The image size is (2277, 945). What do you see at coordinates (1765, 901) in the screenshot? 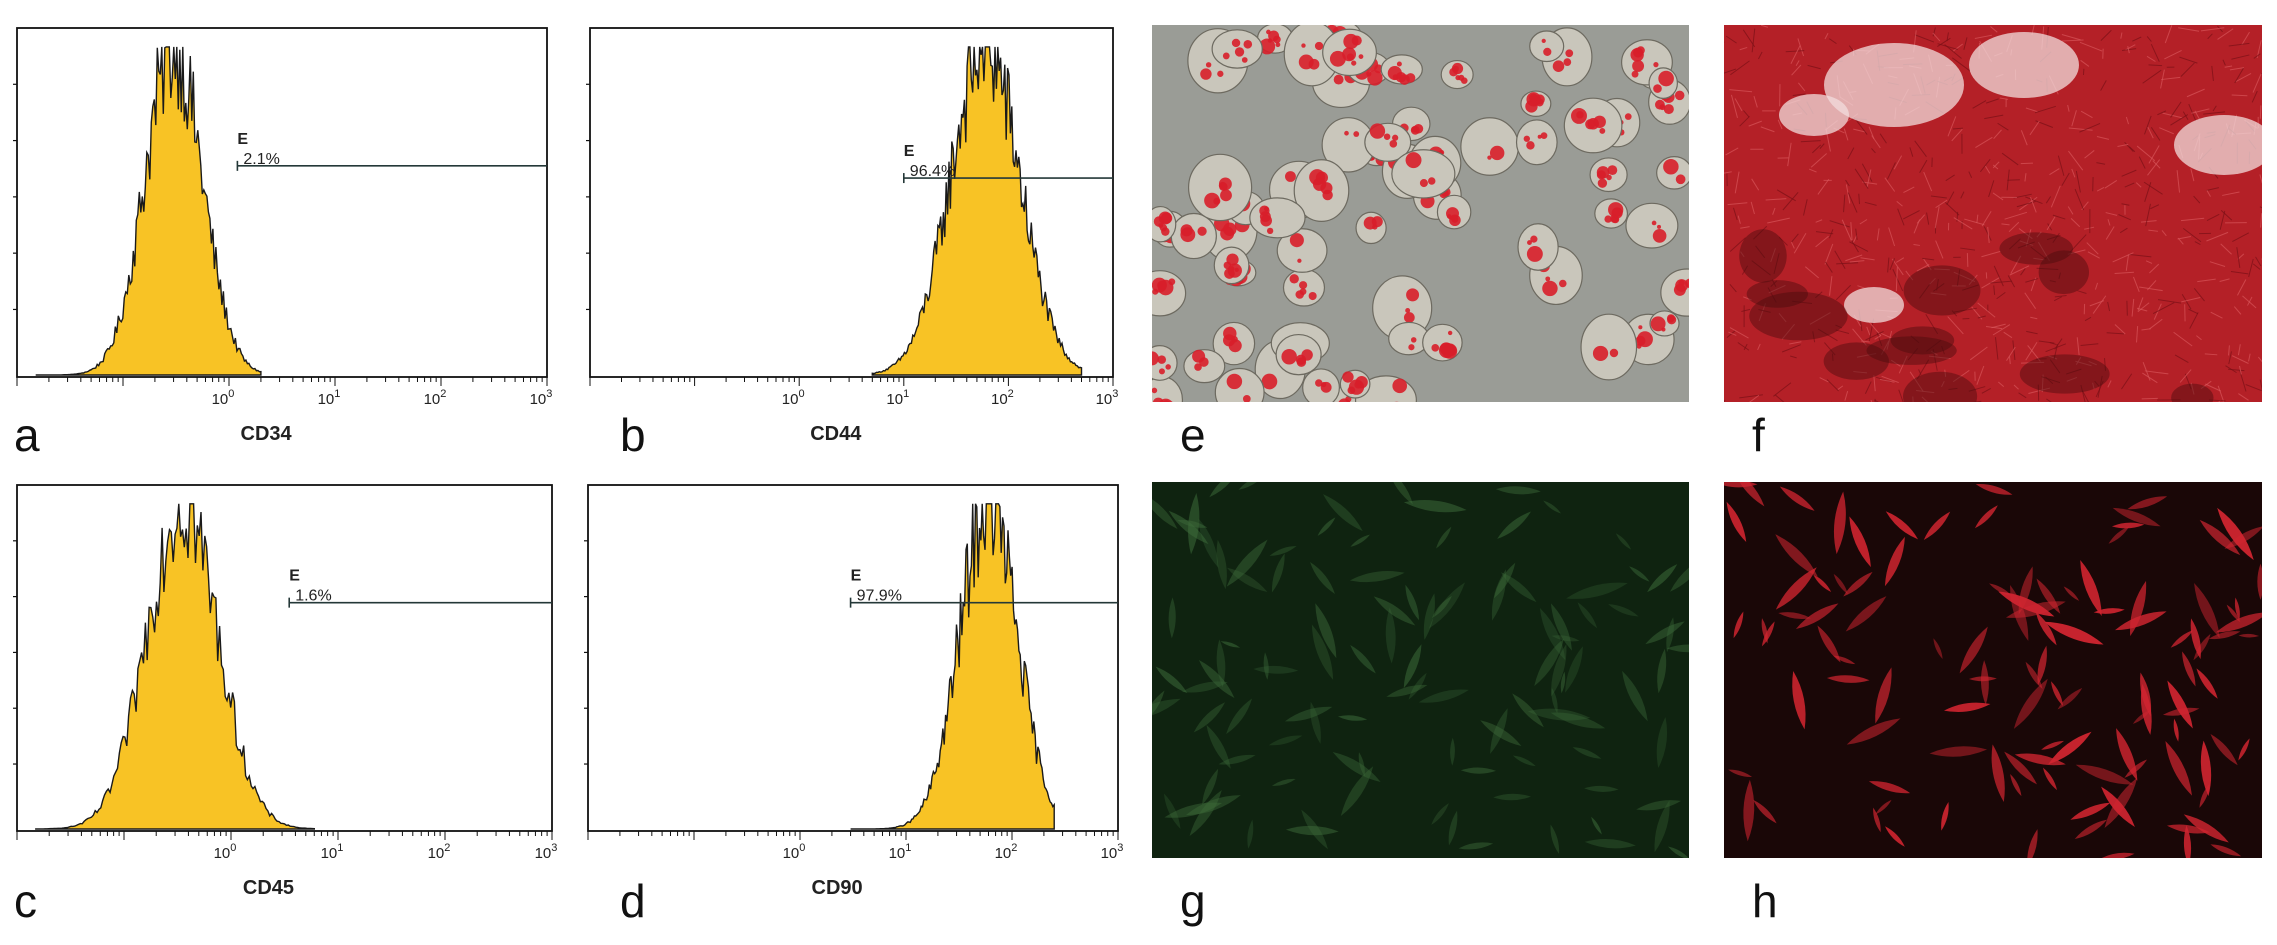
I see `panel-letter-h: h` at bounding box center [1765, 901].